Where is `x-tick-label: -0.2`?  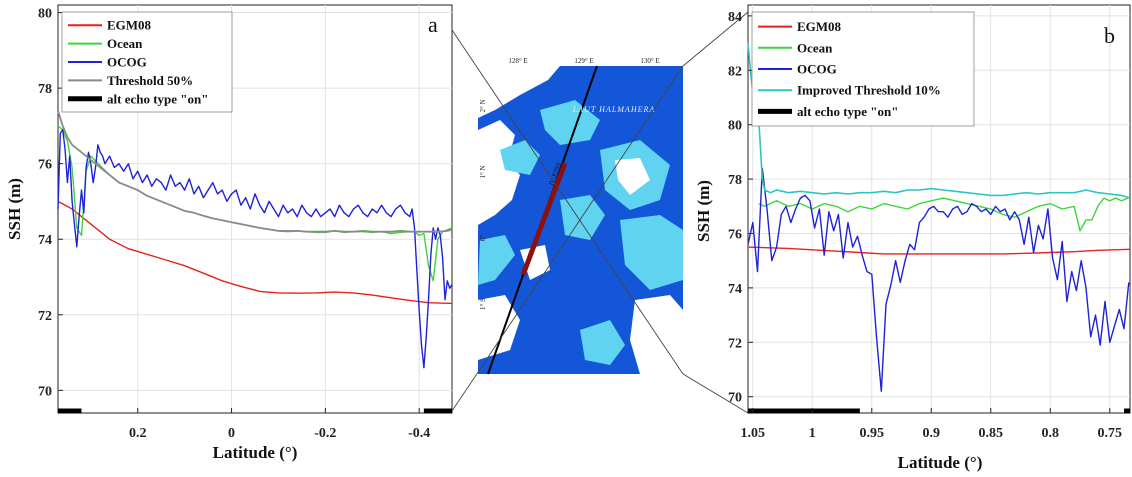 x-tick-label: -0.2 is located at coordinates (325, 433).